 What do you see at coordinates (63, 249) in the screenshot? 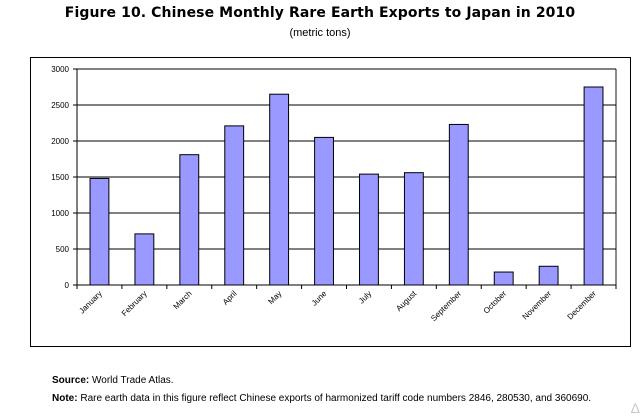
I see `y-tick-label-500: 500` at bounding box center [63, 249].